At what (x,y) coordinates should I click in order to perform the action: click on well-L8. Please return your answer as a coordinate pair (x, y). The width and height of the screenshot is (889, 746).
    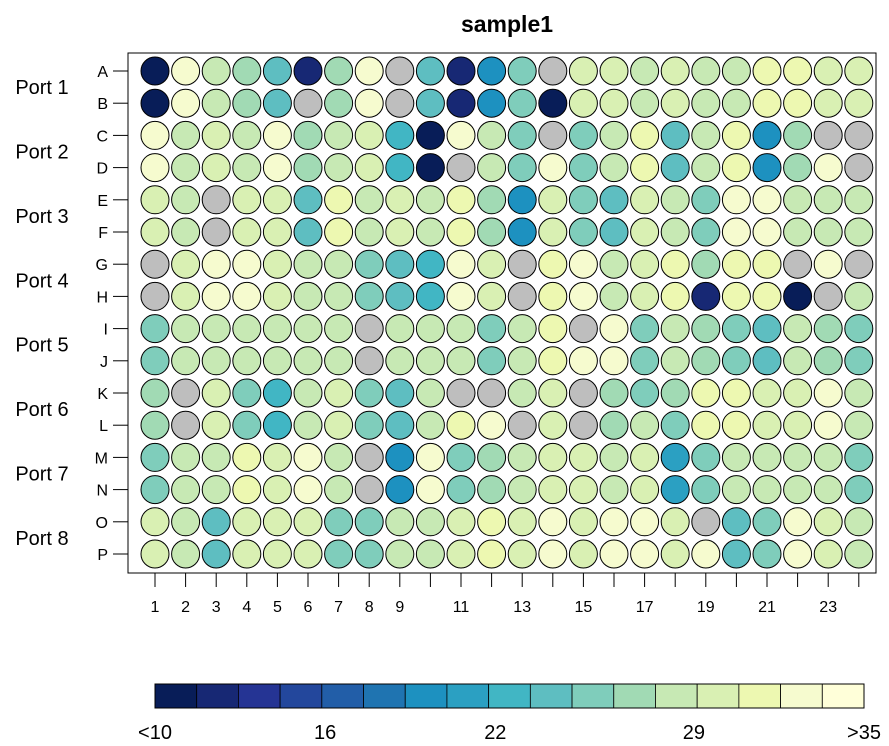
    Looking at the image, I should click on (369, 425).